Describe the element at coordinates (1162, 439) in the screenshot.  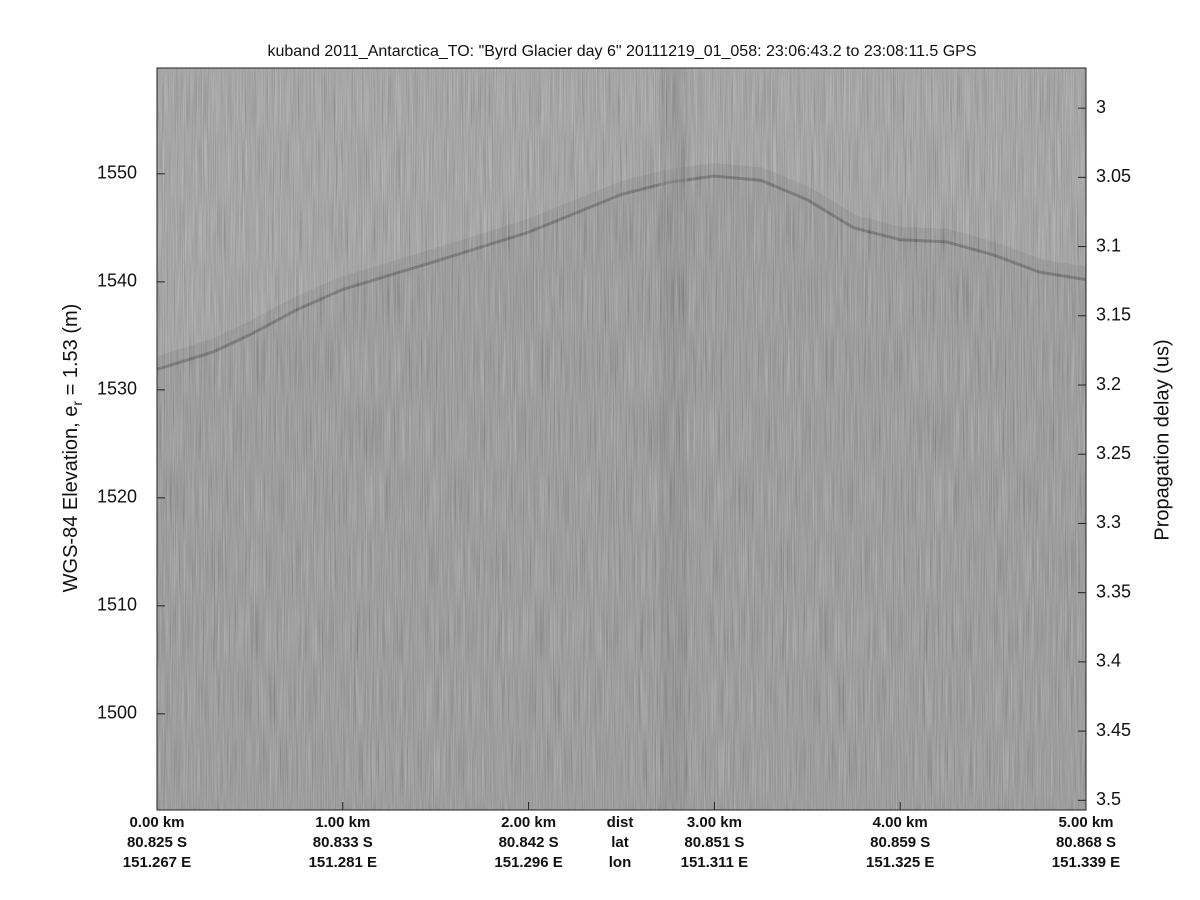
I see `y2-axis-label: Propagation delay (us)` at that location.